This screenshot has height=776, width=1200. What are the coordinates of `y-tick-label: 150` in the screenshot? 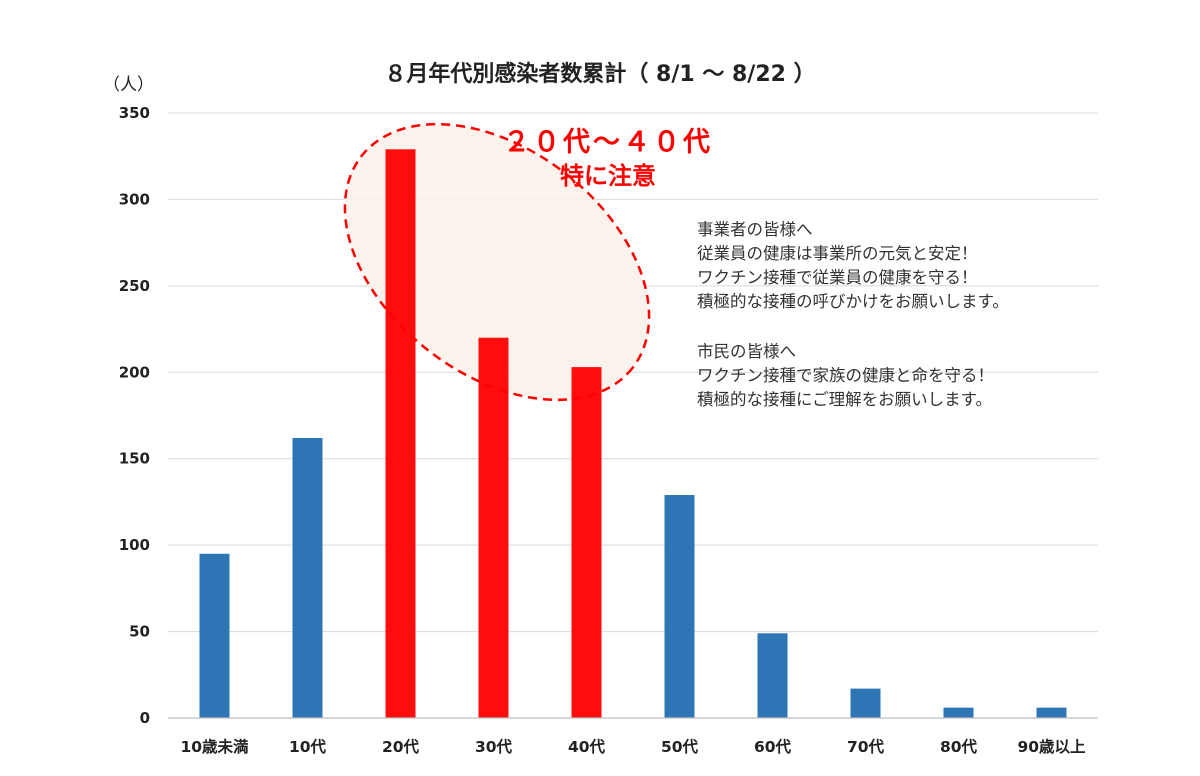 It's located at (134, 459).